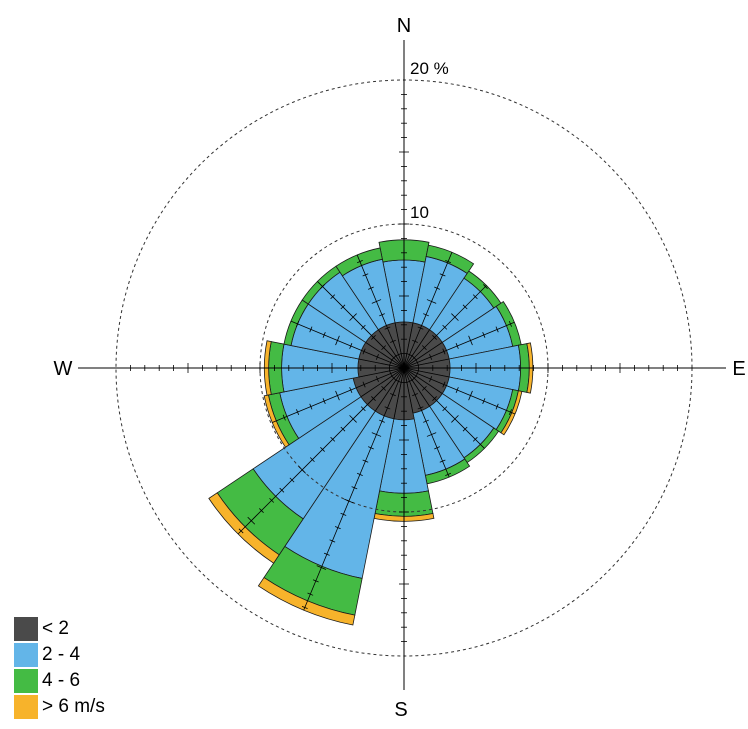  I want to click on compass-label-n: N, so click(404, 26).